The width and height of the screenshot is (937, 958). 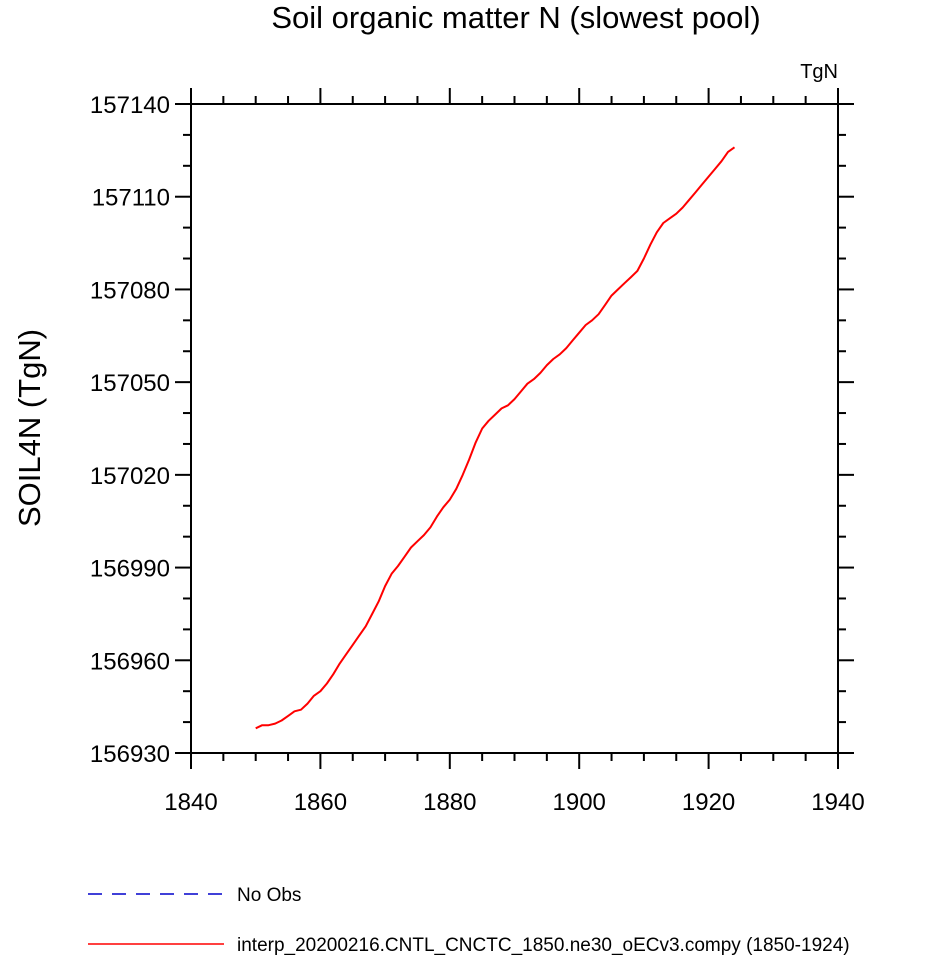 What do you see at coordinates (29, 428) in the screenshot?
I see `y-axis-label: SOIL4N (TgN)` at bounding box center [29, 428].